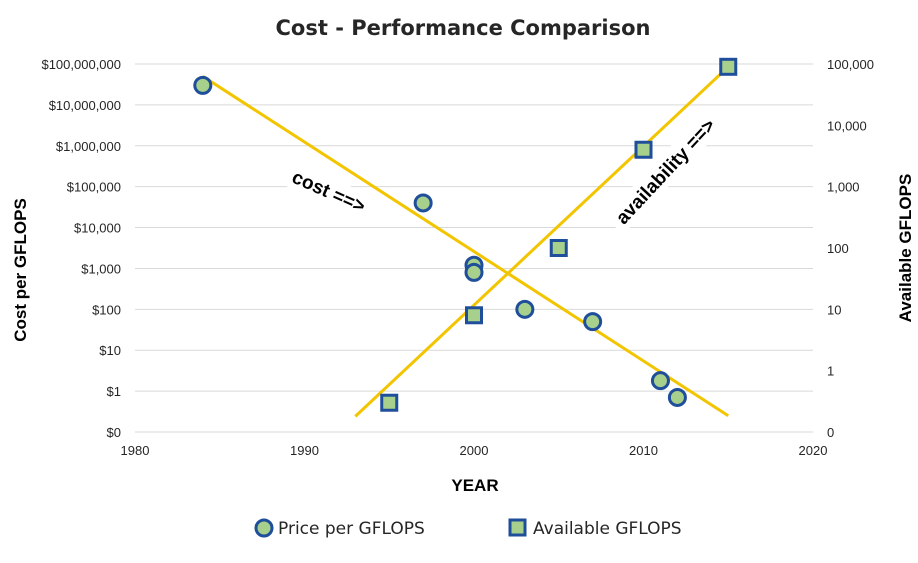 This screenshot has height=563, width=918. What do you see at coordinates (351, 529) in the screenshot?
I see `legend-label-price: Price per GFLOPS` at bounding box center [351, 529].